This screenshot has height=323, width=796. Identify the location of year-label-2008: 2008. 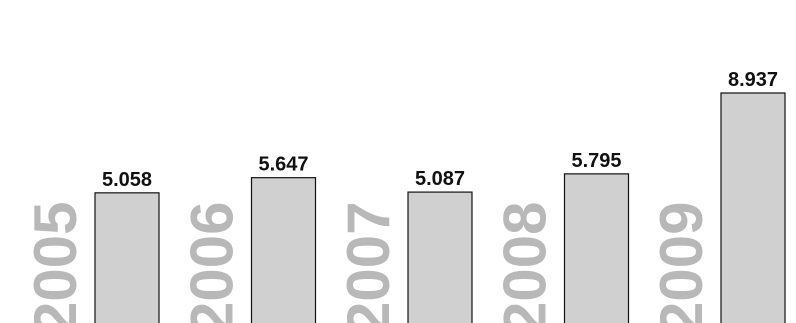
(525, 262).